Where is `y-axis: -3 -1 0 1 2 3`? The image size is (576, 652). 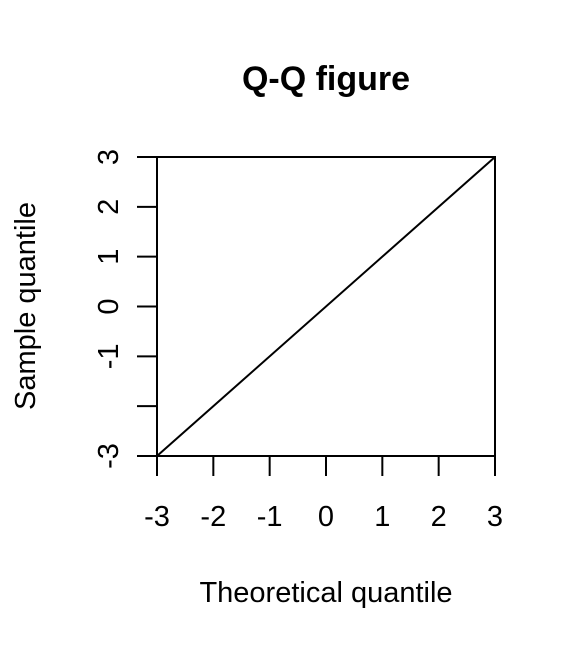
y-axis: -3 -1 0 1 2 3 is located at coordinates (125, 309).